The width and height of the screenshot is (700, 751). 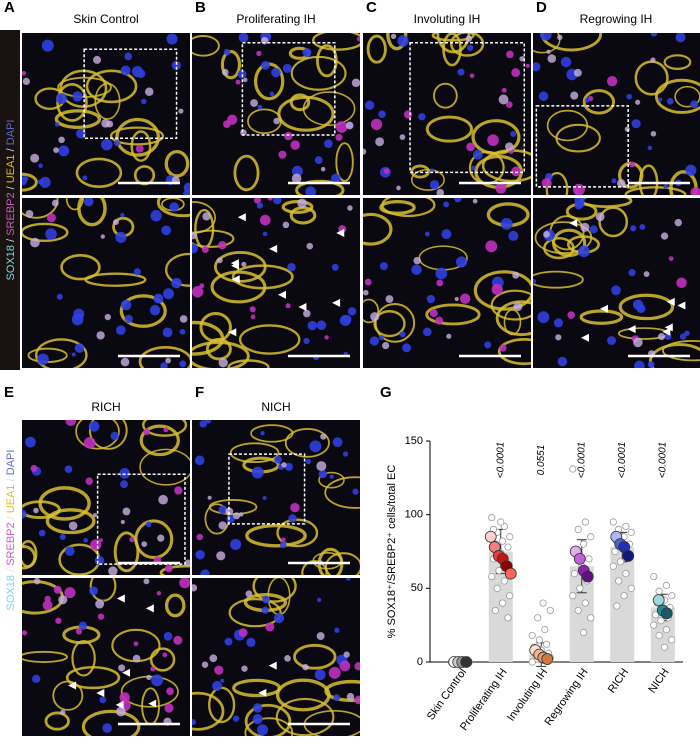 What do you see at coordinates (11, 543) in the screenshot?
I see `stain-name: SREBP2` at bounding box center [11, 543].